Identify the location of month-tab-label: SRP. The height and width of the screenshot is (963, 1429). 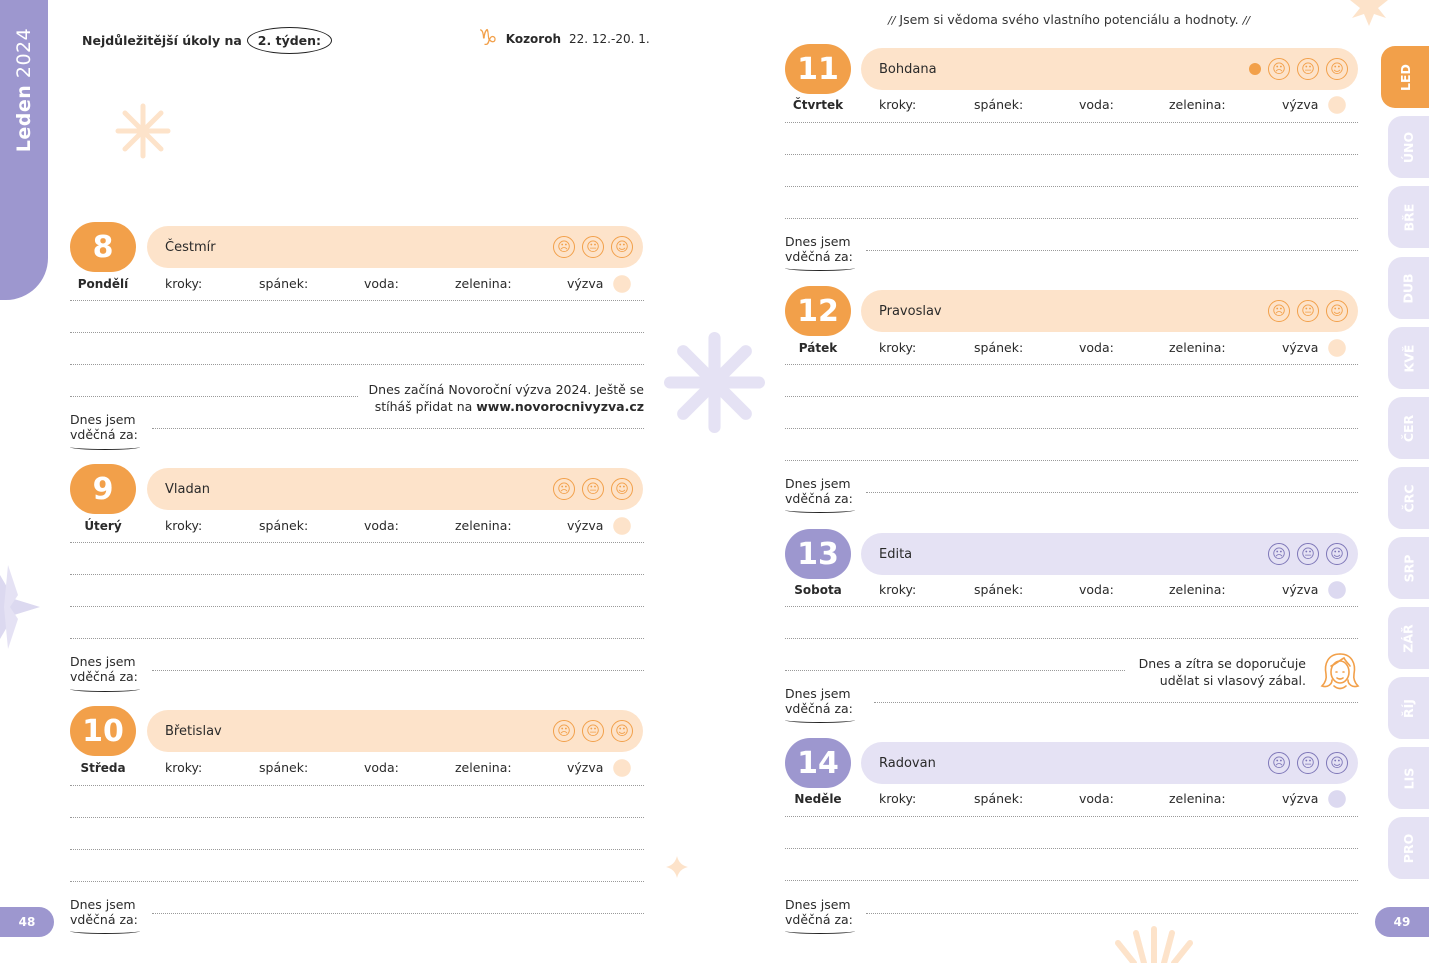
(1408, 568).